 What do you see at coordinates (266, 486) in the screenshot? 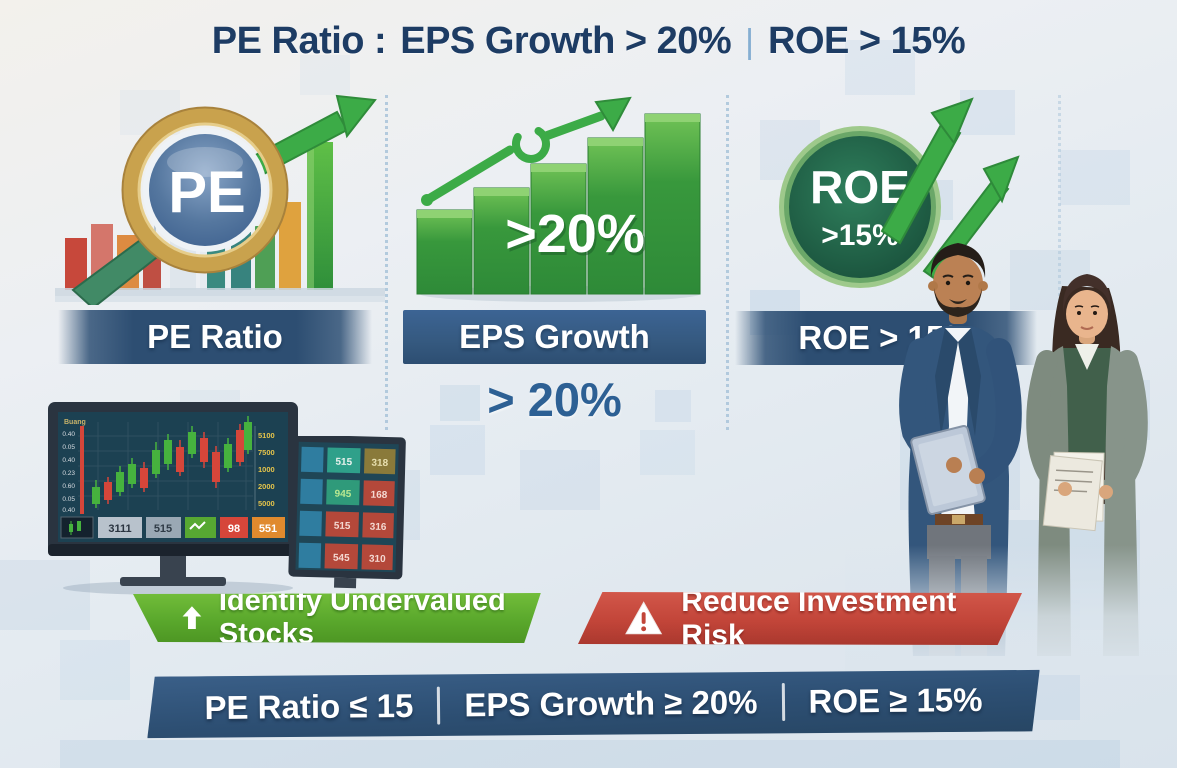
I see `svg-text: 2000` at bounding box center [266, 486].